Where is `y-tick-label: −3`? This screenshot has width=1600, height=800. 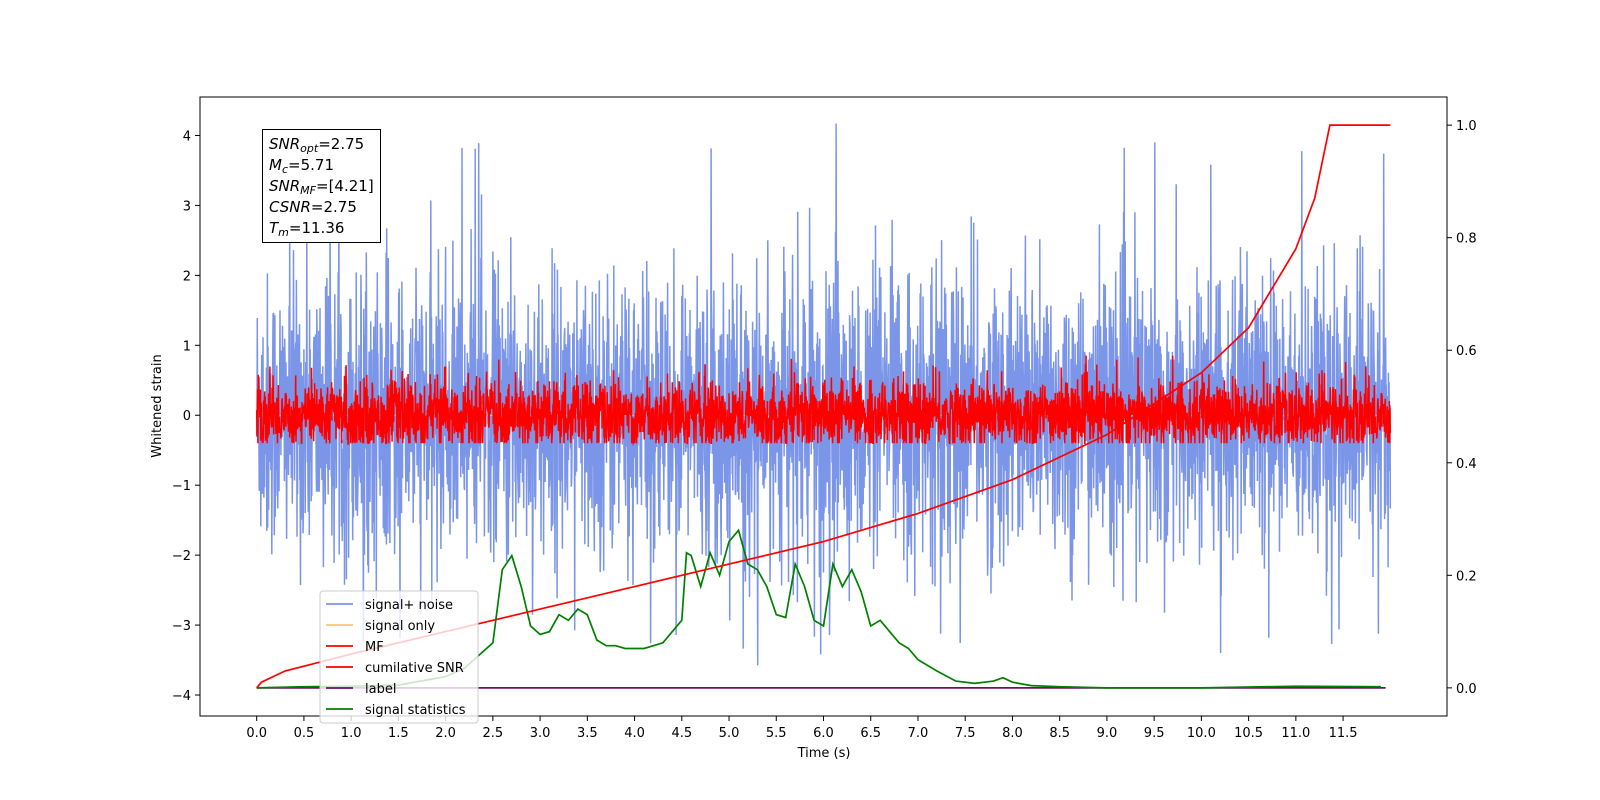
y-tick-label: −3 is located at coordinates (181, 626).